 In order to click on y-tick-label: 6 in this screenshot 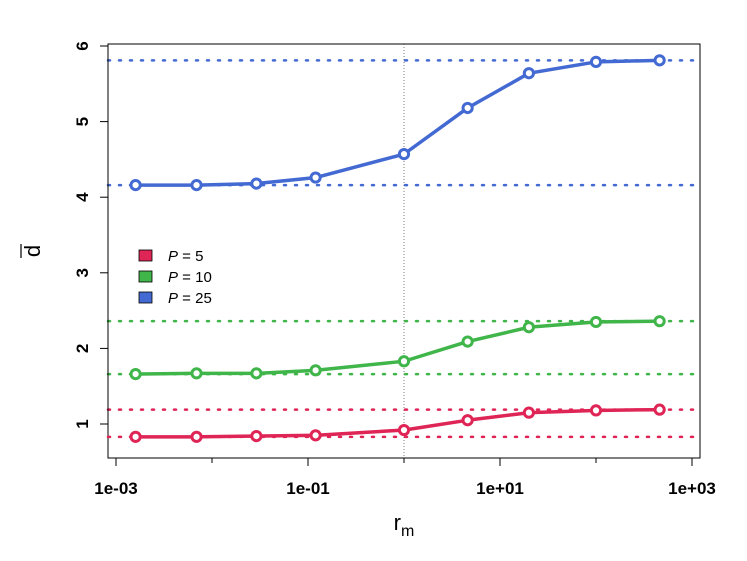, I will do `click(82, 45)`.